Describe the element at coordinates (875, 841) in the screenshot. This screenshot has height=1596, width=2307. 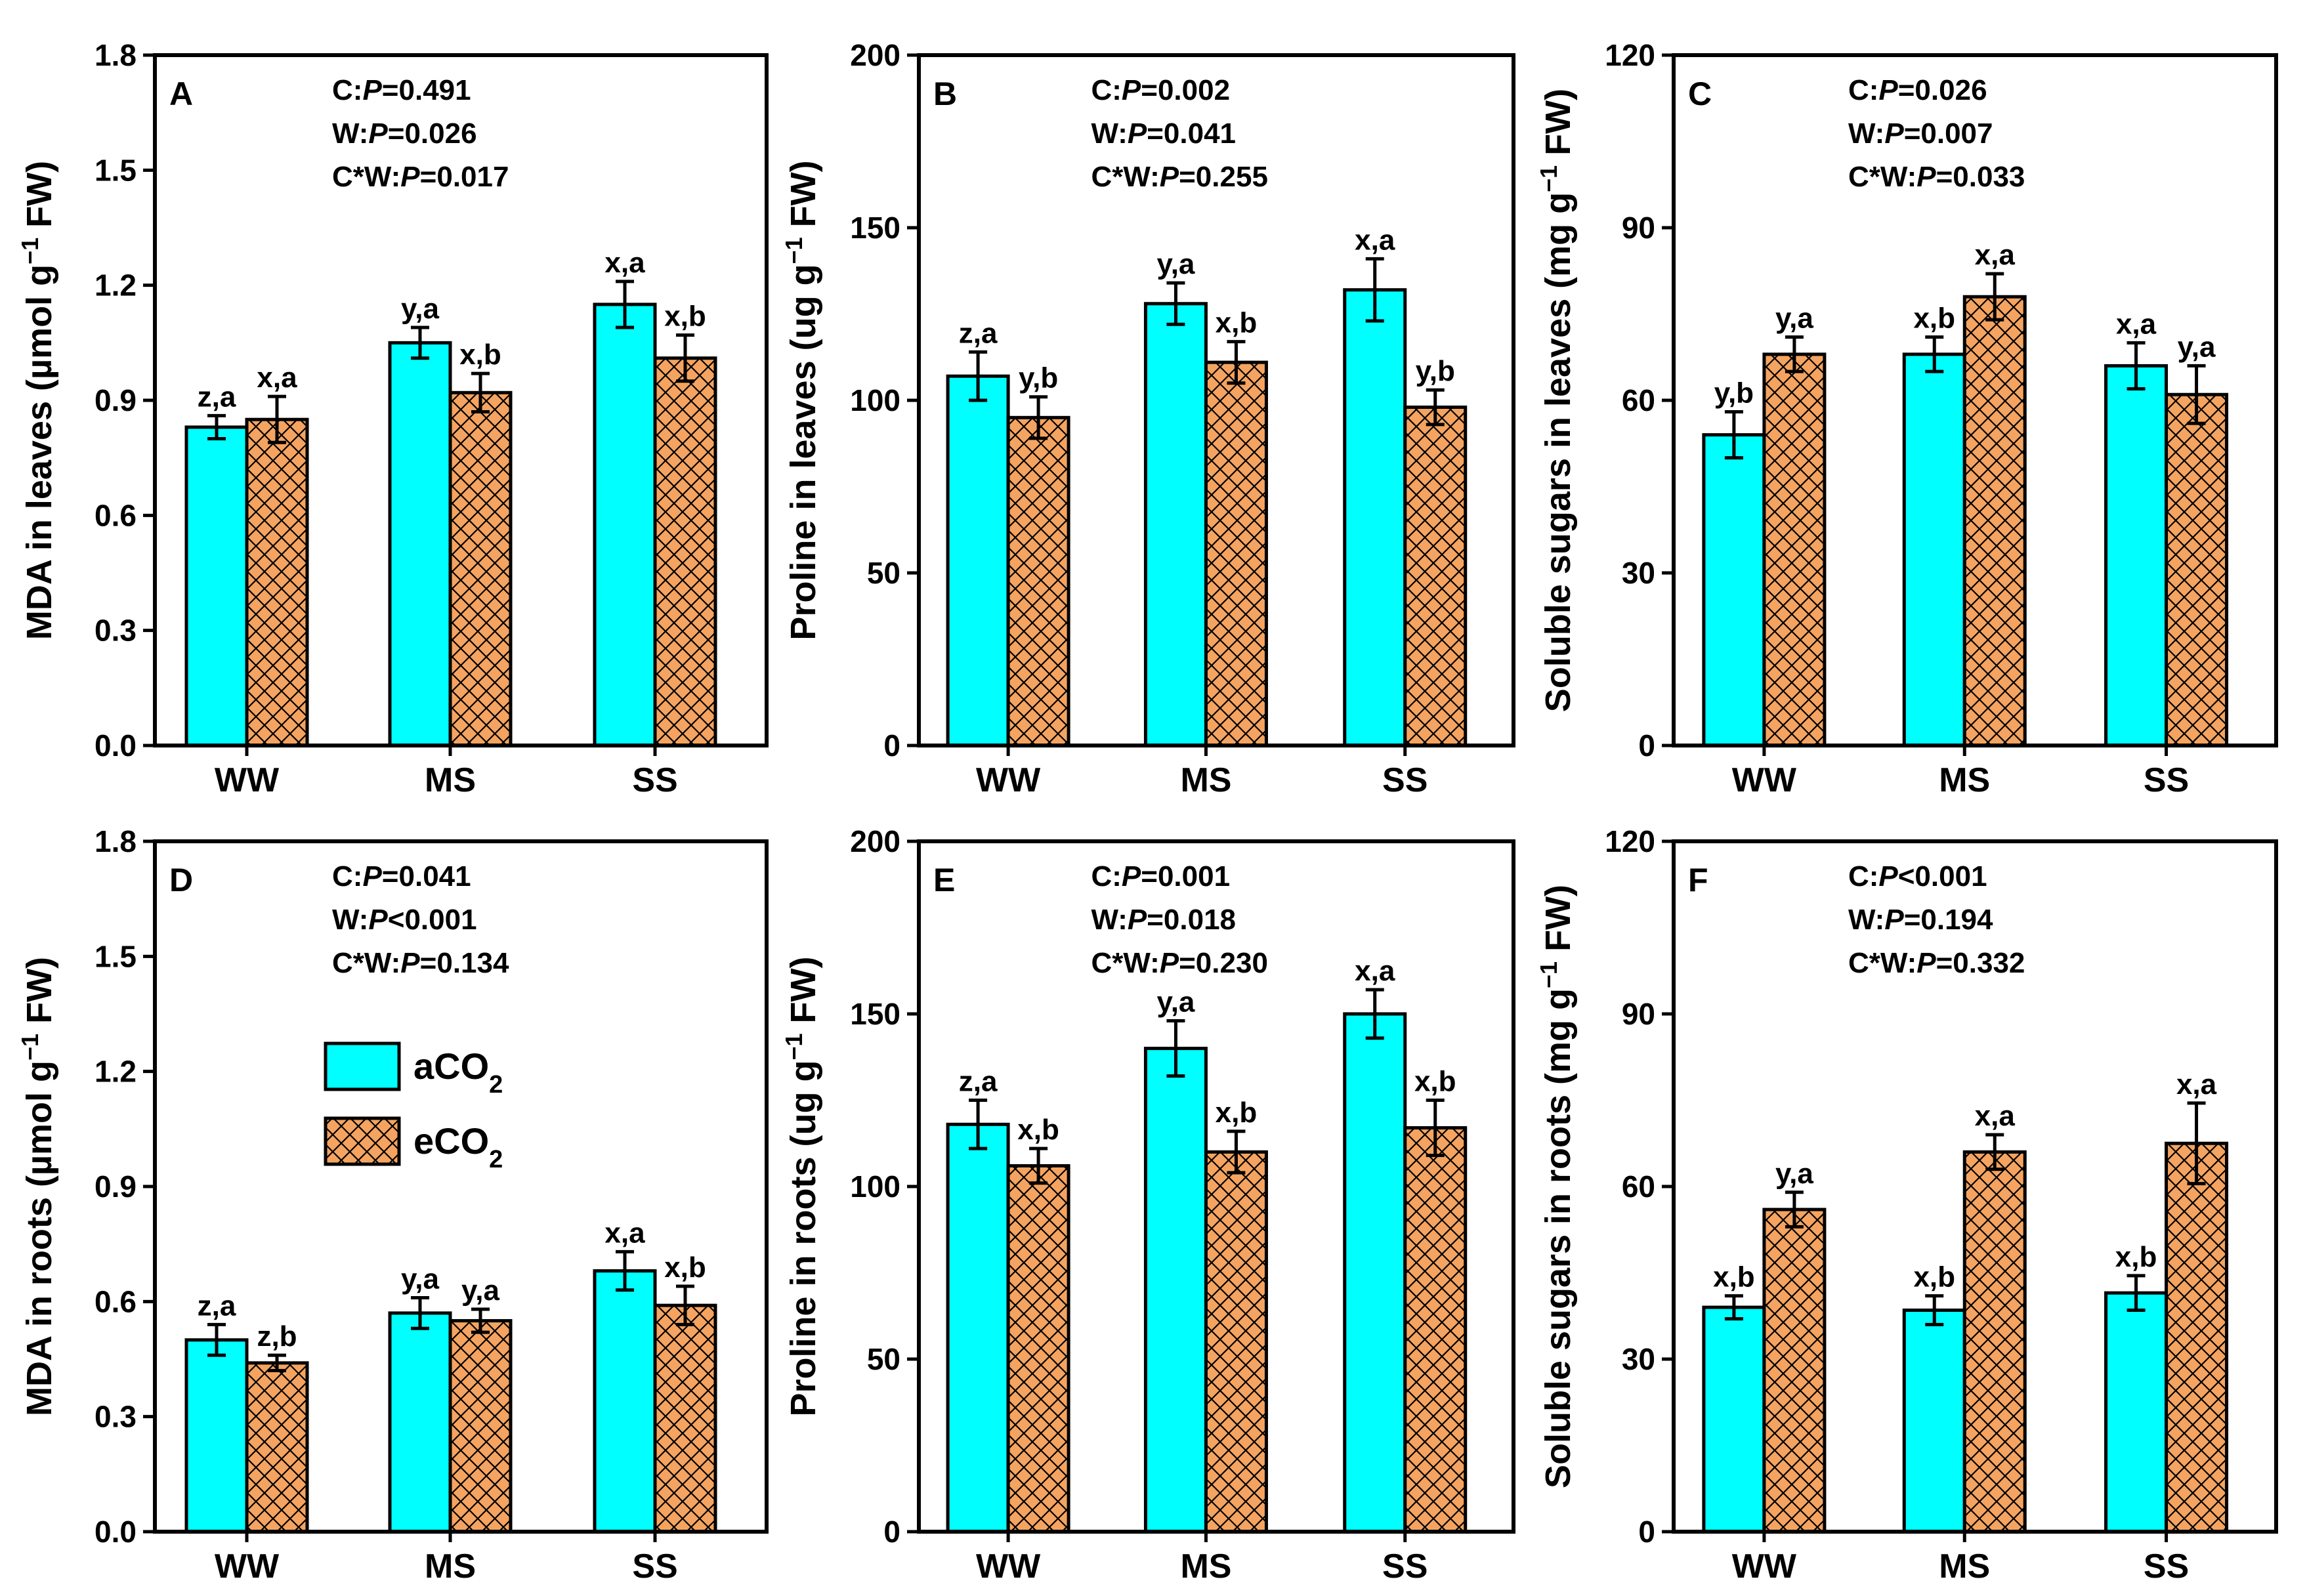
I see `y-tick-label: 200` at that location.